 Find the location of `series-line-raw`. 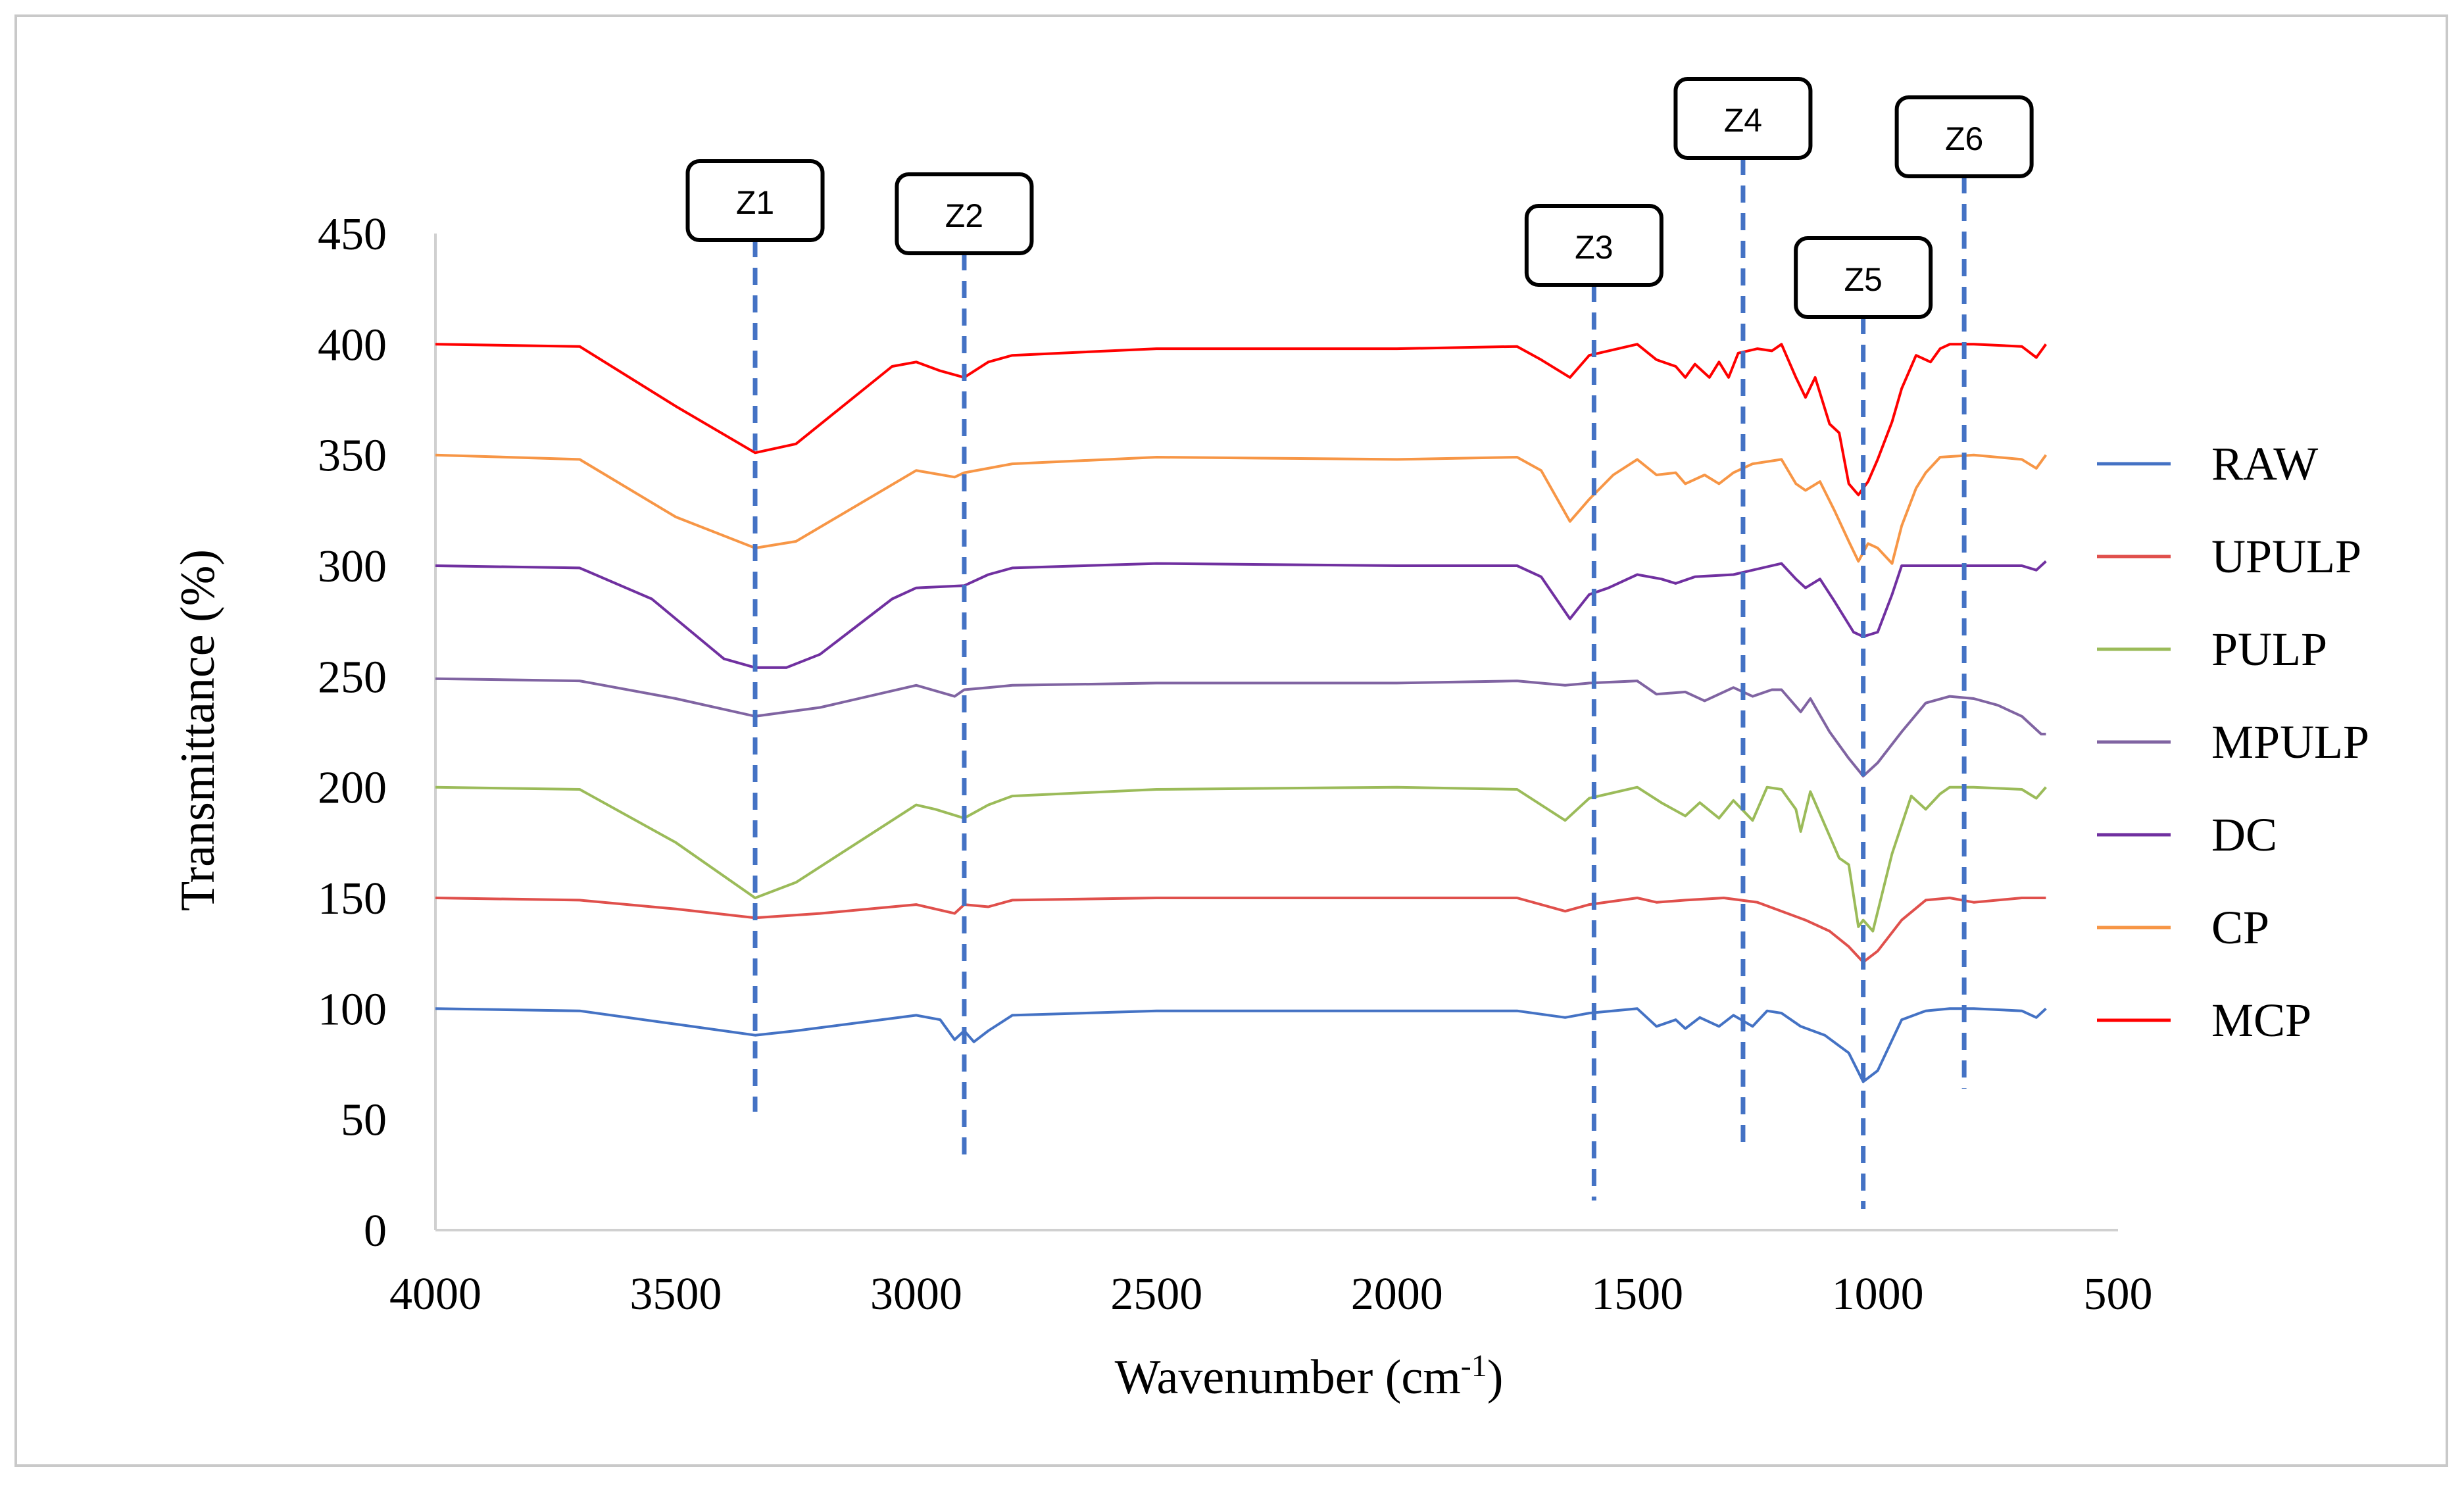

series-line-raw is located at coordinates (1241, 1045).